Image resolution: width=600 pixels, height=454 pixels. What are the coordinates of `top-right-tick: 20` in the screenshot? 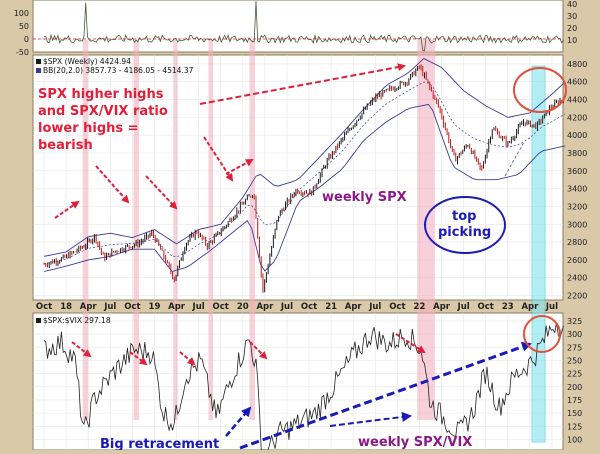 It's located at (572, 28).